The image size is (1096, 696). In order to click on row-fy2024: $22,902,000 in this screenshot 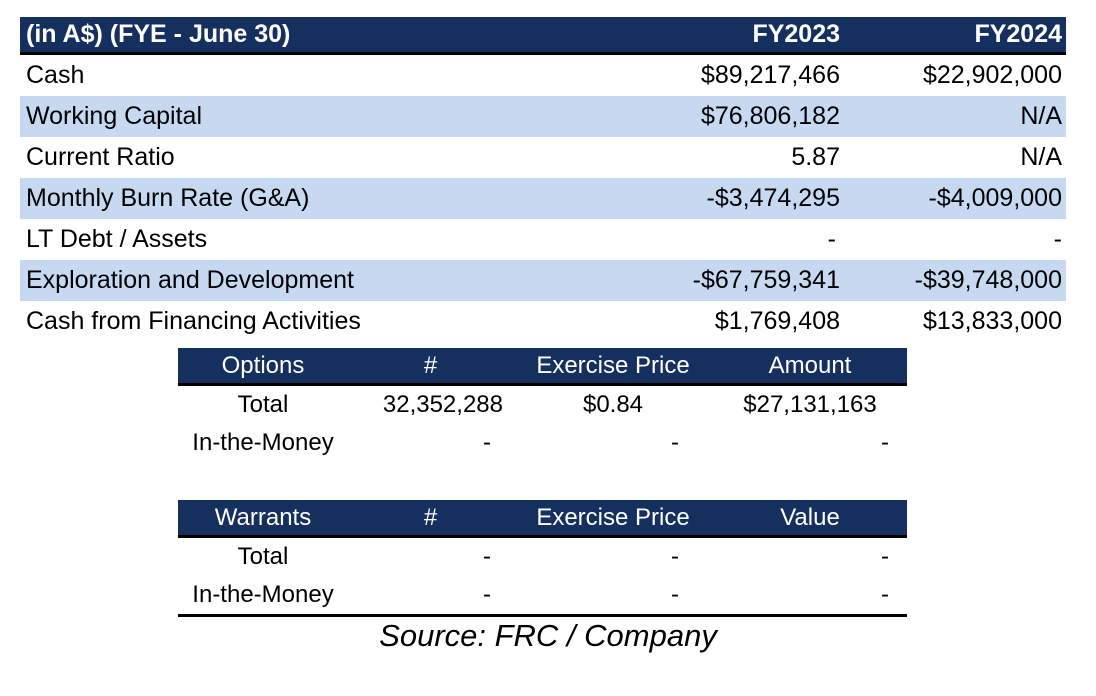, I will do `click(992, 75)`.